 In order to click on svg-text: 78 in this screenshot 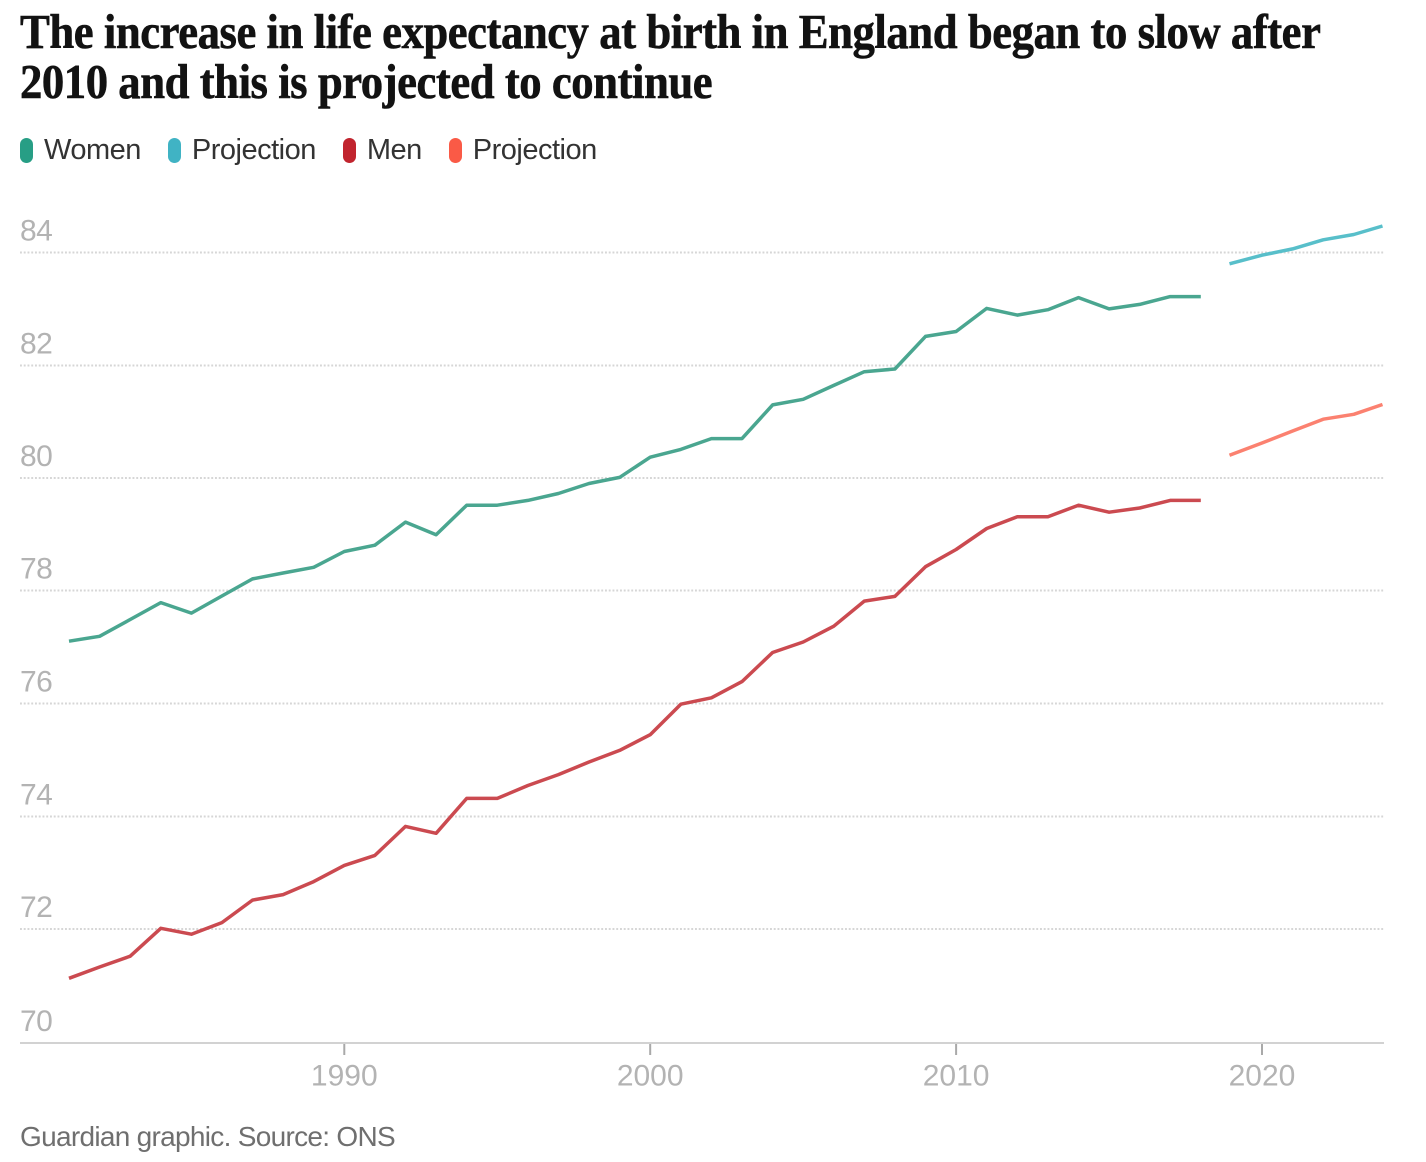, I will do `click(36, 569)`.